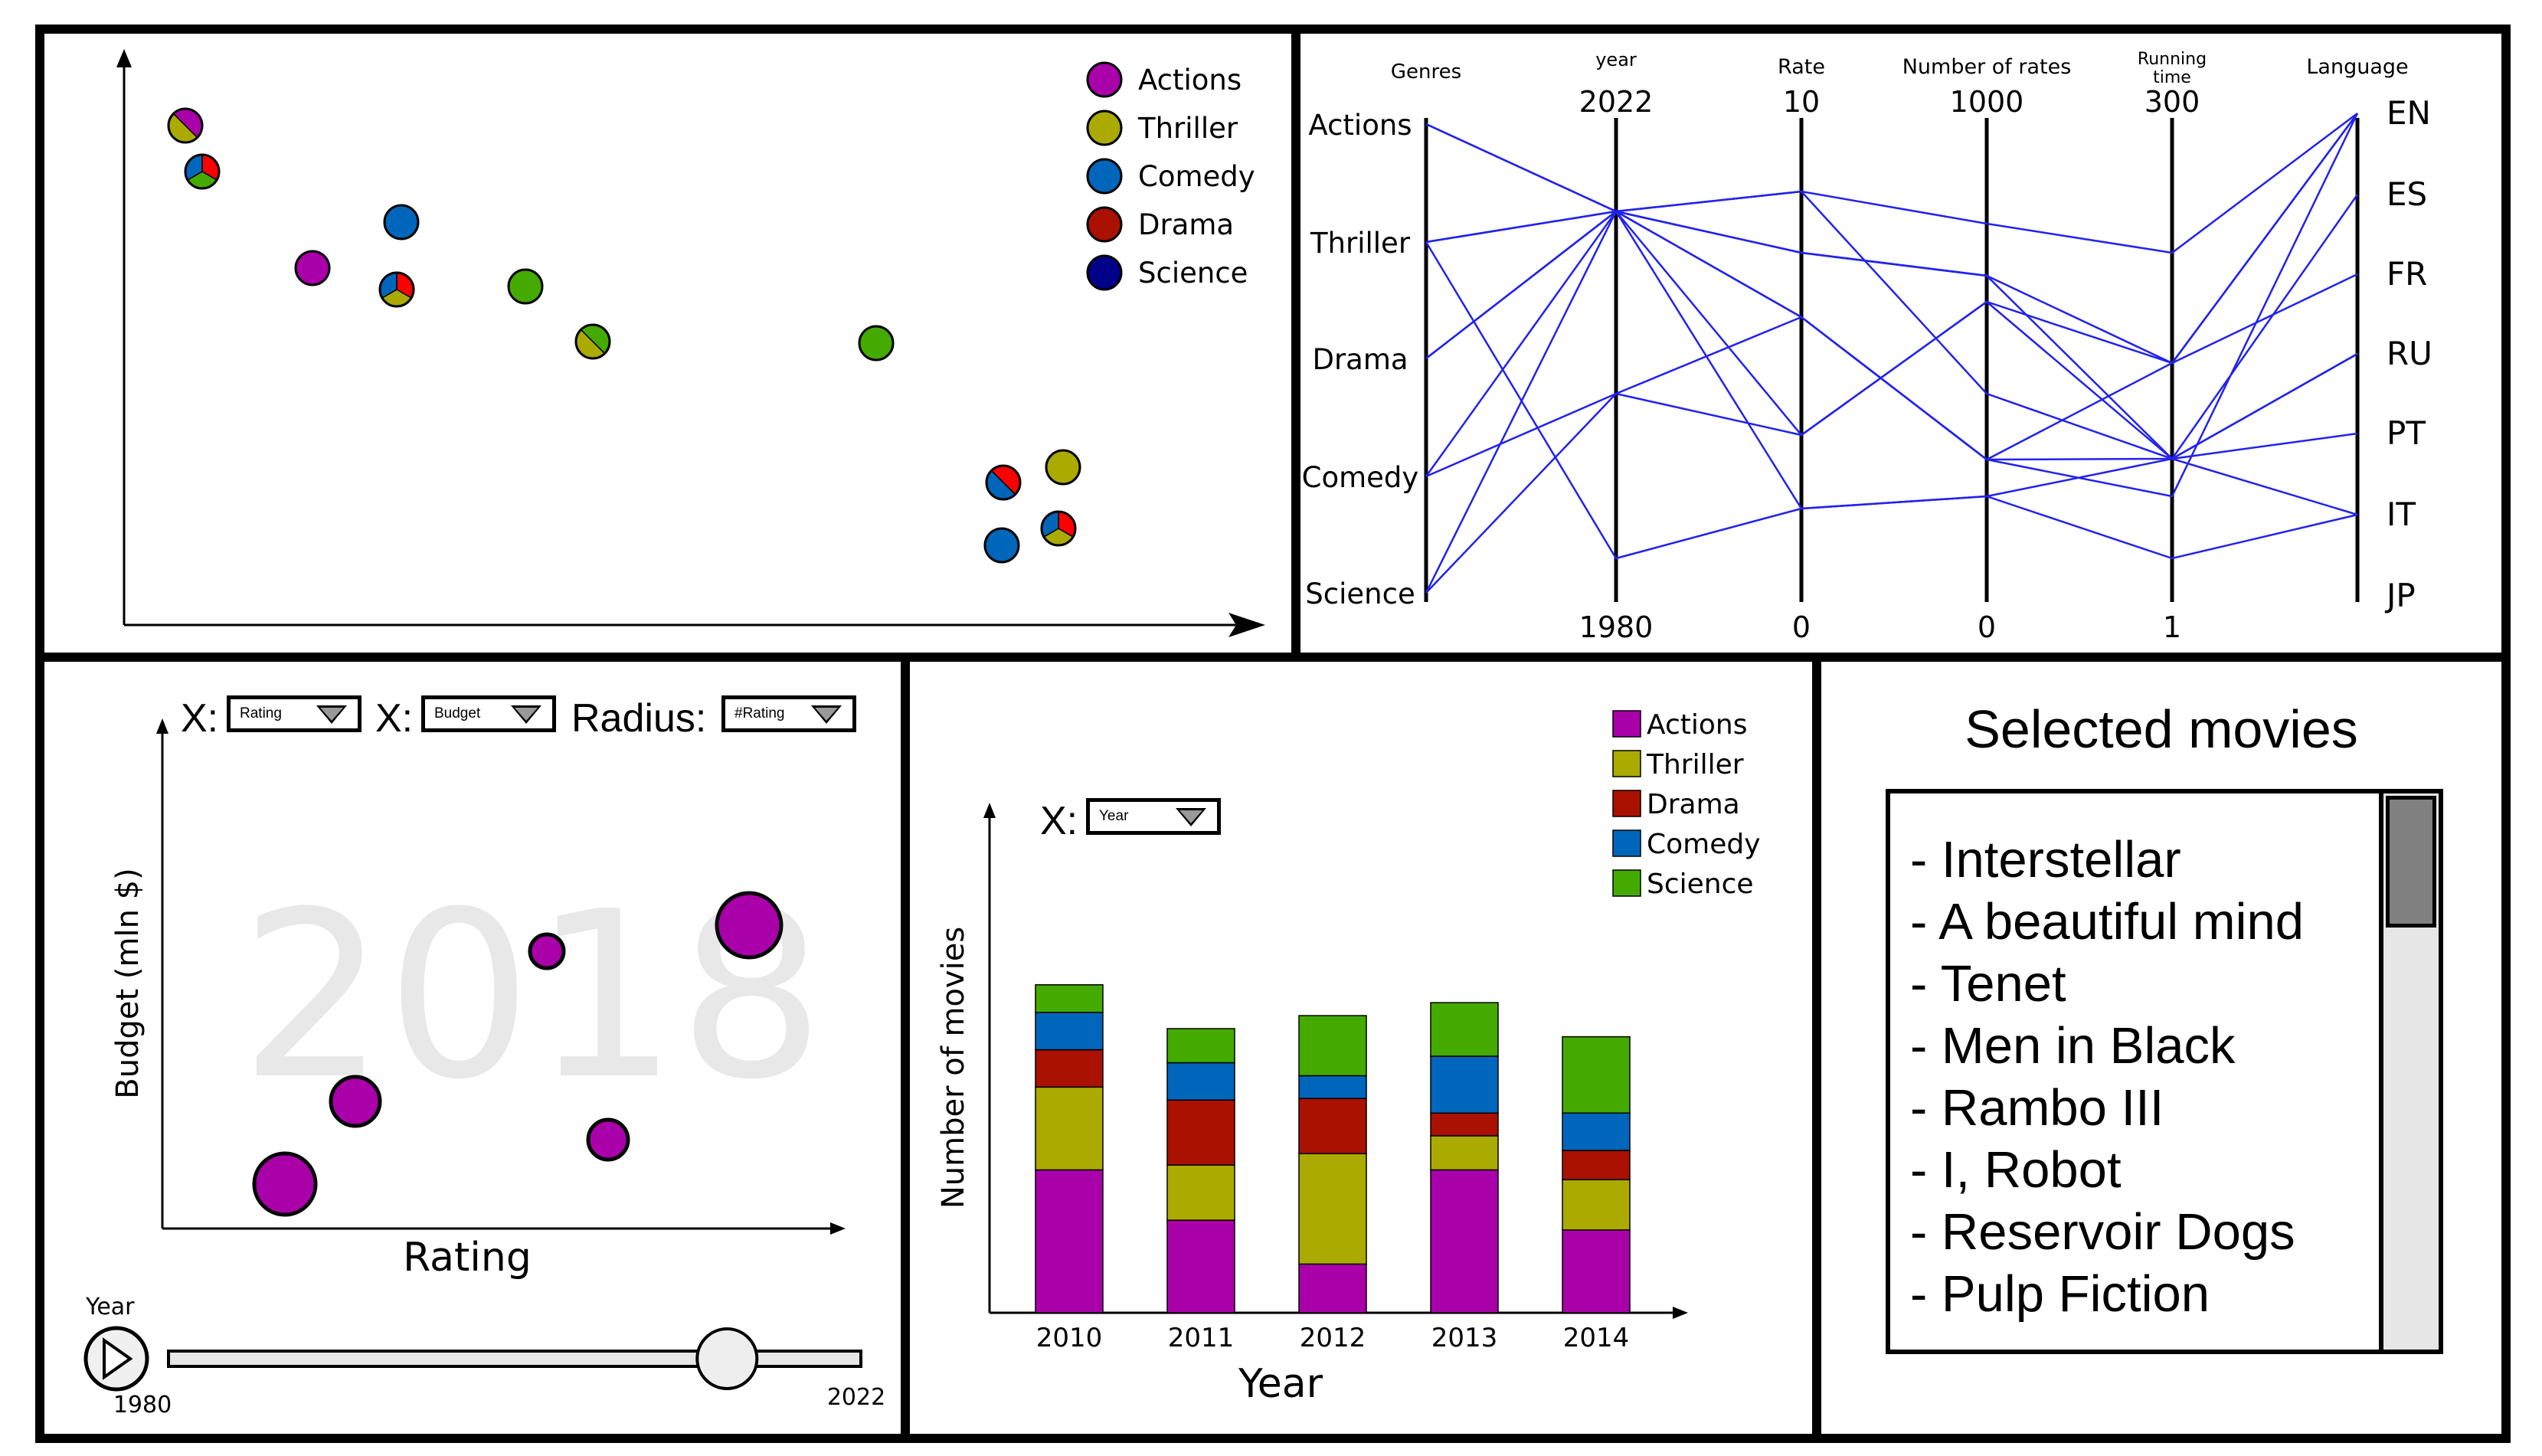 This screenshot has height=1456, width=2542. I want to click on axis-max-label: 300, so click(2172, 102).